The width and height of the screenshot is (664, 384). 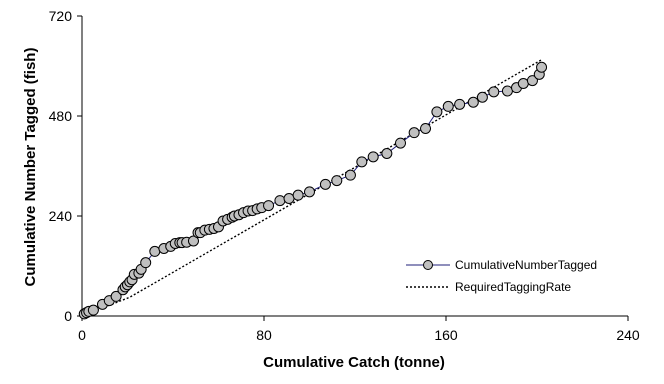 What do you see at coordinates (264, 335) in the screenshot?
I see `x-tick-label: 80` at bounding box center [264, 335].